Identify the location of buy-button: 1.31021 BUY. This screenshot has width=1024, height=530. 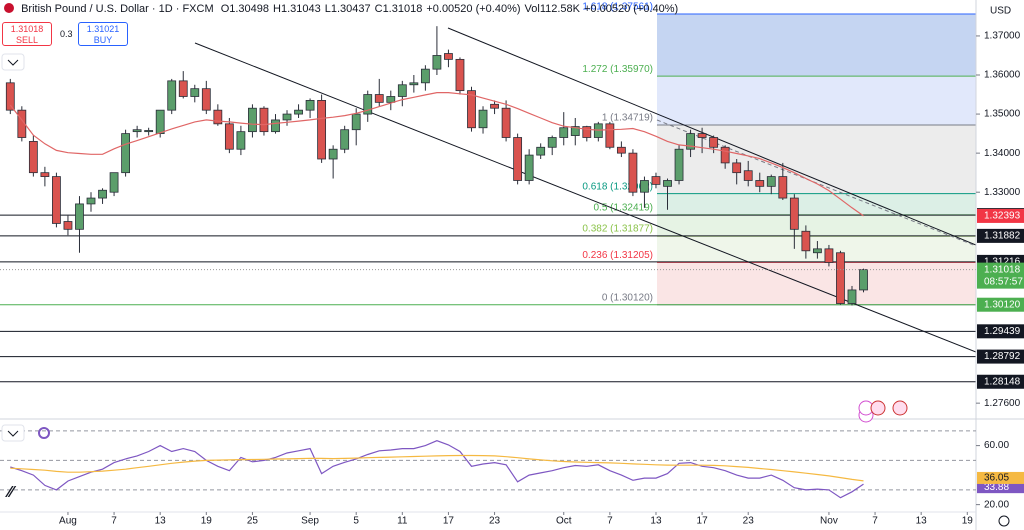
(103, 34).